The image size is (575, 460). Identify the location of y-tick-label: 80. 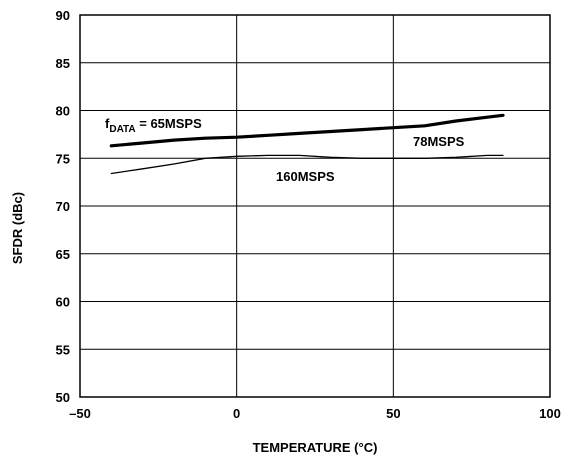
(63, 111).